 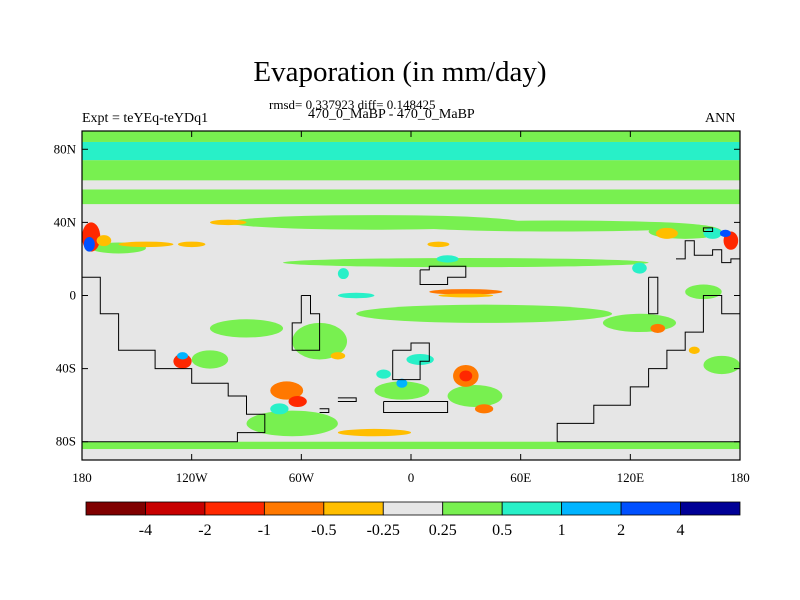 I want to click on x-tick-label-1: 120W, so click(x=192, y=477).